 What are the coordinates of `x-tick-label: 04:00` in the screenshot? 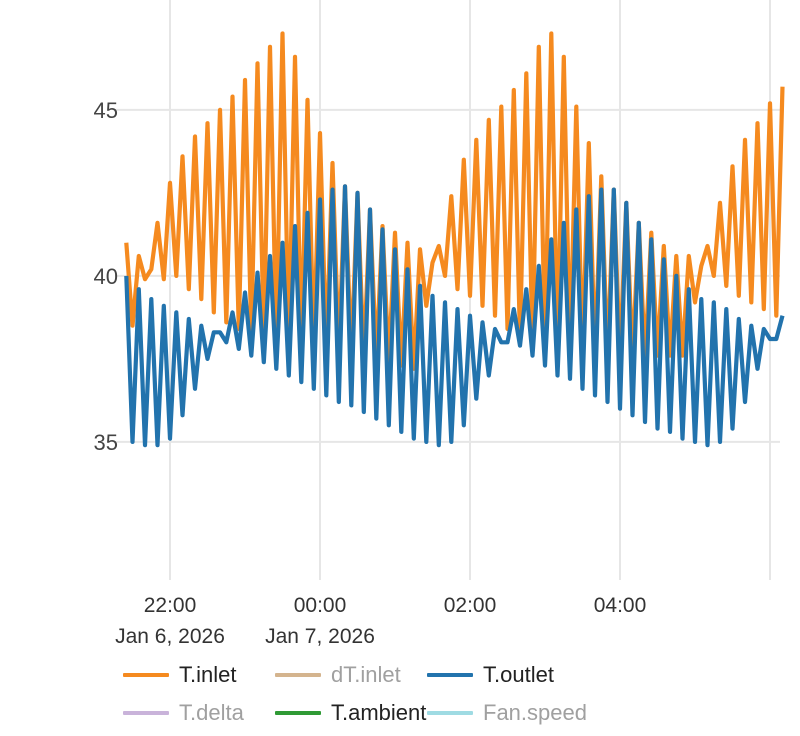 It's located at (620, 605).